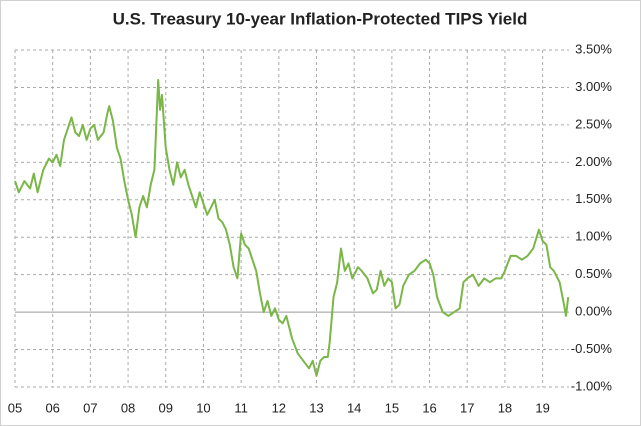  Describe the element at coordinates (593, 123) in the screenshot. I see `y-tick-label: 2.50%` at that location.